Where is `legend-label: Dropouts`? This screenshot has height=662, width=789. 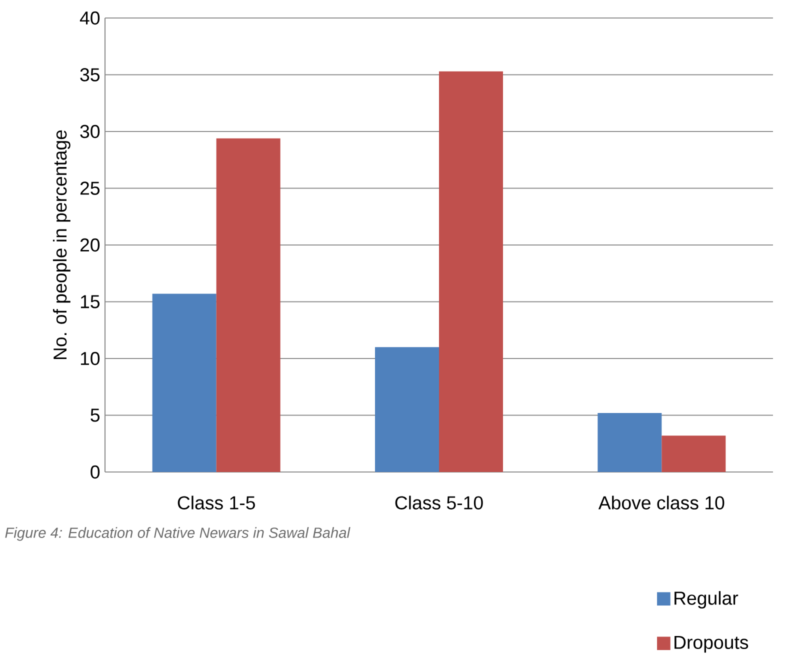
legend-label: Dropouts is located at coordinates (711, 644).